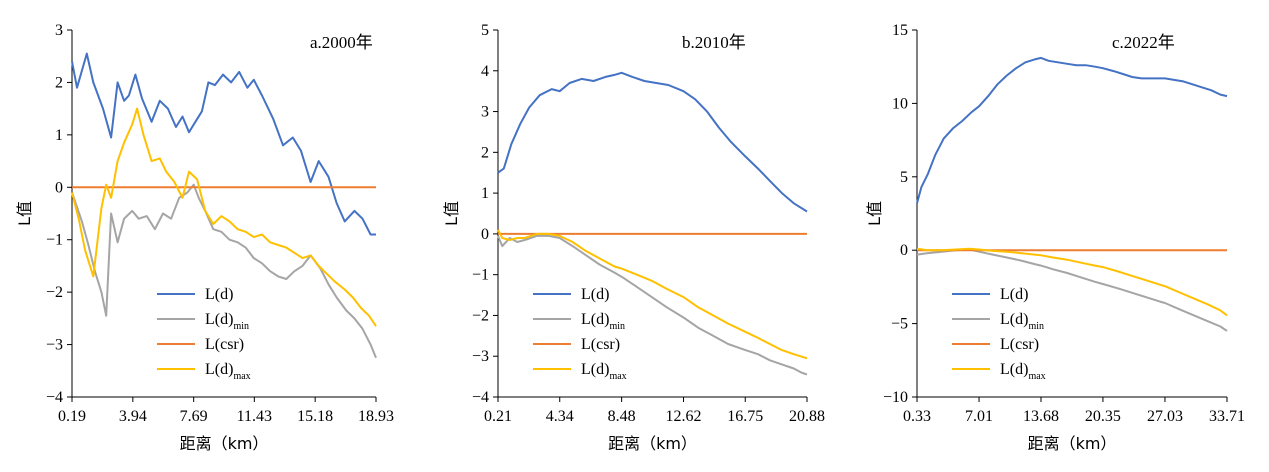 The image size is (1269, 472). I want to click on x-tick-label: 18.93, so click(376, 416).